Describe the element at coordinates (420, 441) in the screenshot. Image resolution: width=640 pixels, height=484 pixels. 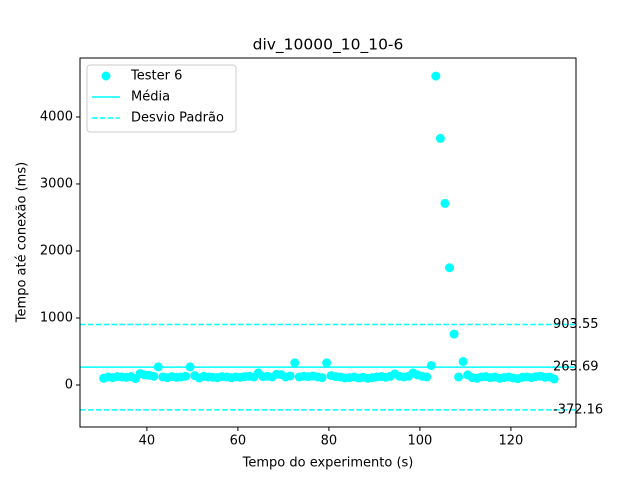
I see `x-tick-label: 100` at that location.